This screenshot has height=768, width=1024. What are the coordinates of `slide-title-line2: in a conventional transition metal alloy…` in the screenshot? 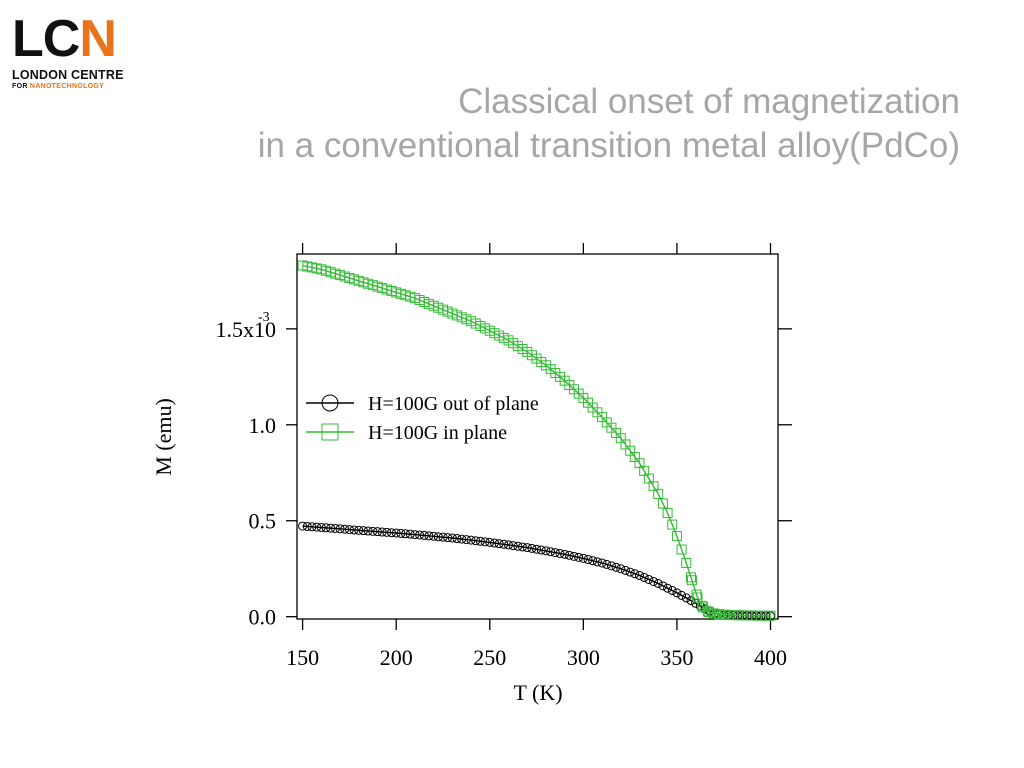 It's located at (608, 145).